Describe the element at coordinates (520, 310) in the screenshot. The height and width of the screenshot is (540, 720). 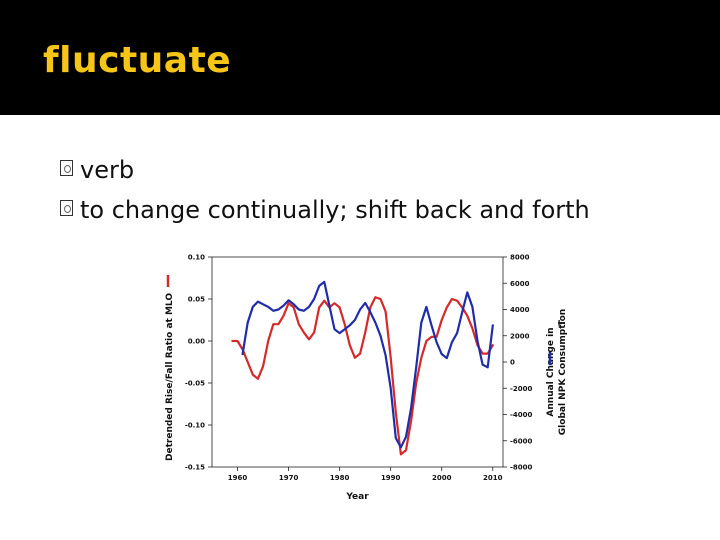
I see `y-right-tick-label: 4000` at that location.